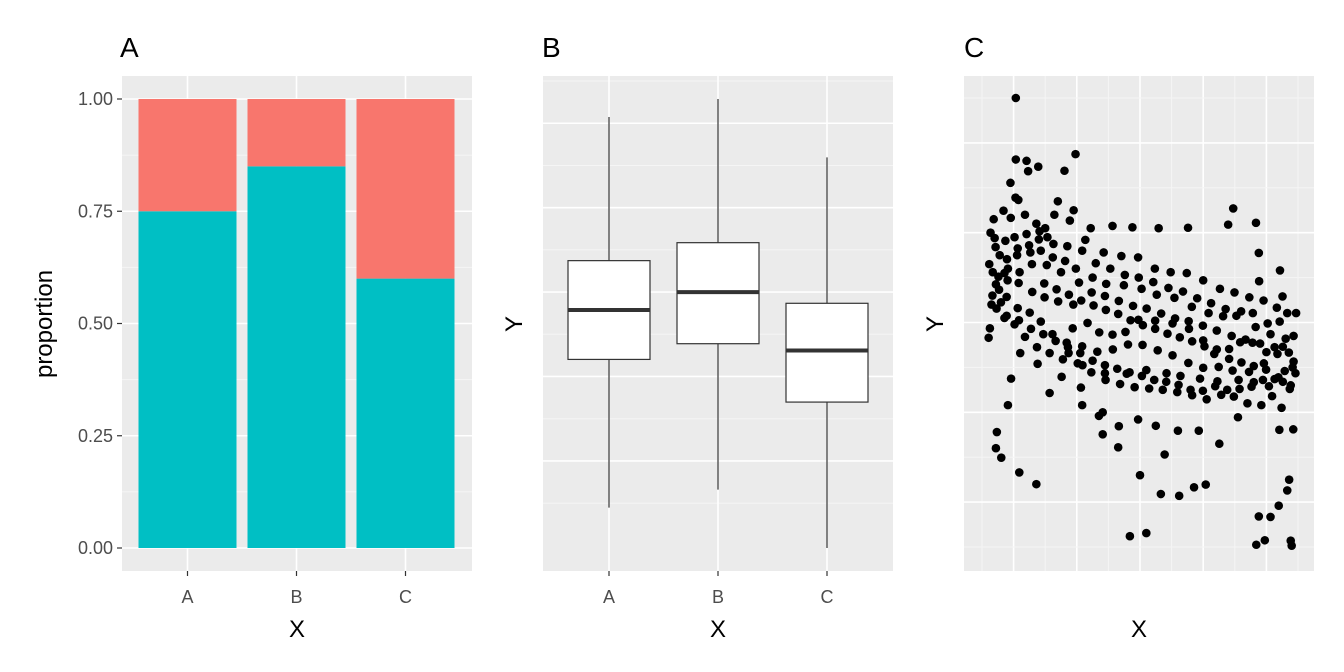 The image size is (1344, 672). Describe the element at coordinates (718, 573) in the screenshot. I see `panel-b-x-ticks` at that location.